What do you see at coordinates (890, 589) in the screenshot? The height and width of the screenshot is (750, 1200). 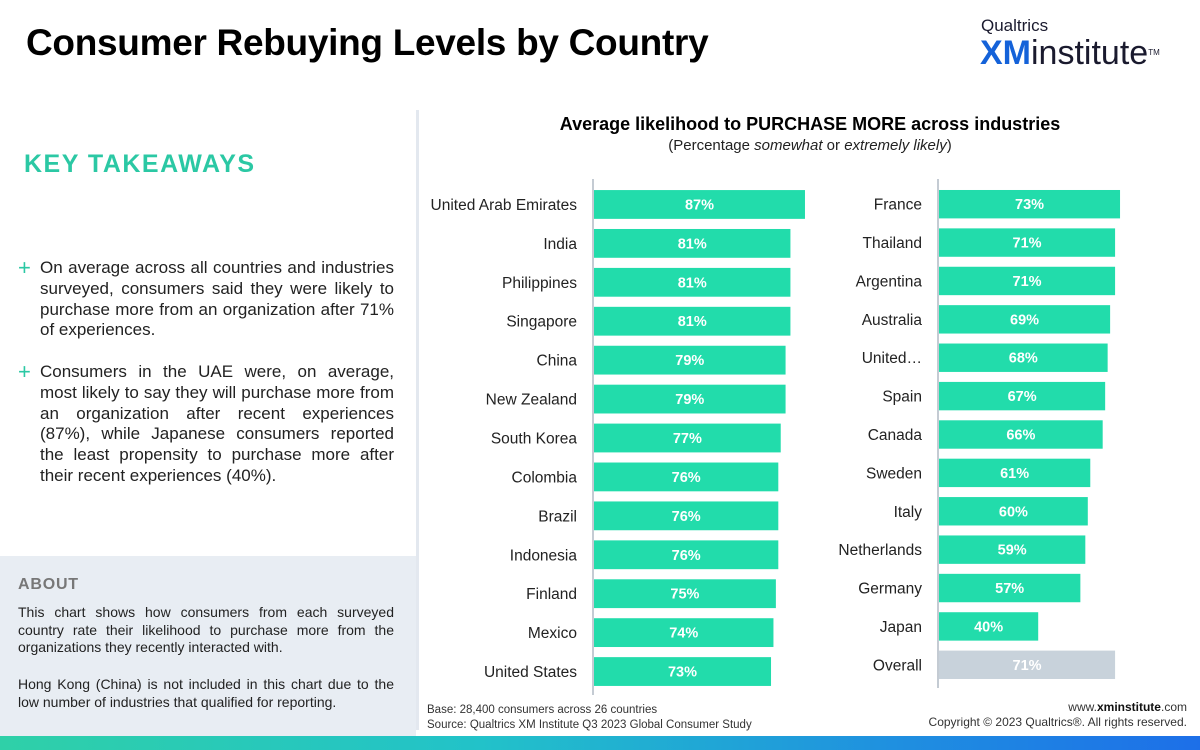 I see `category-label: Germany` at bounding box center [890, 589].